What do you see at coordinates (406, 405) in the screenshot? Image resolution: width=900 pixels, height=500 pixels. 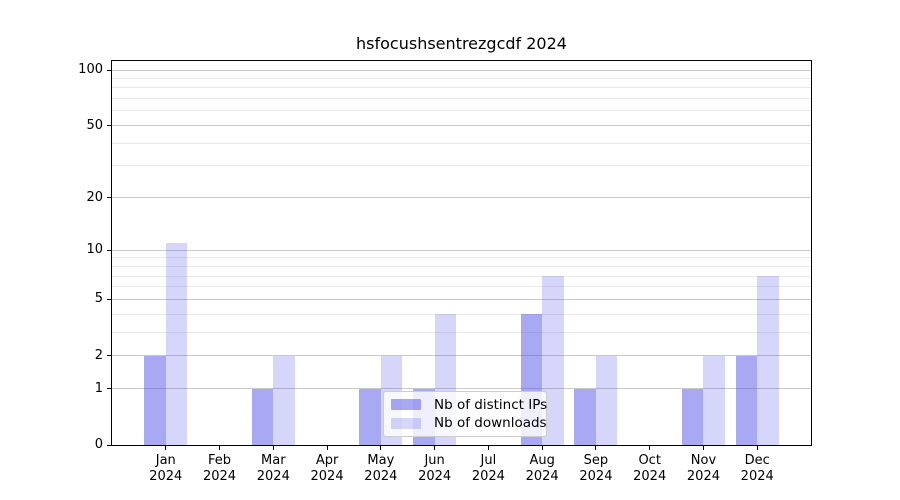 I see `legend-swatch-distinct-ips` at bounding box center [406, 405].